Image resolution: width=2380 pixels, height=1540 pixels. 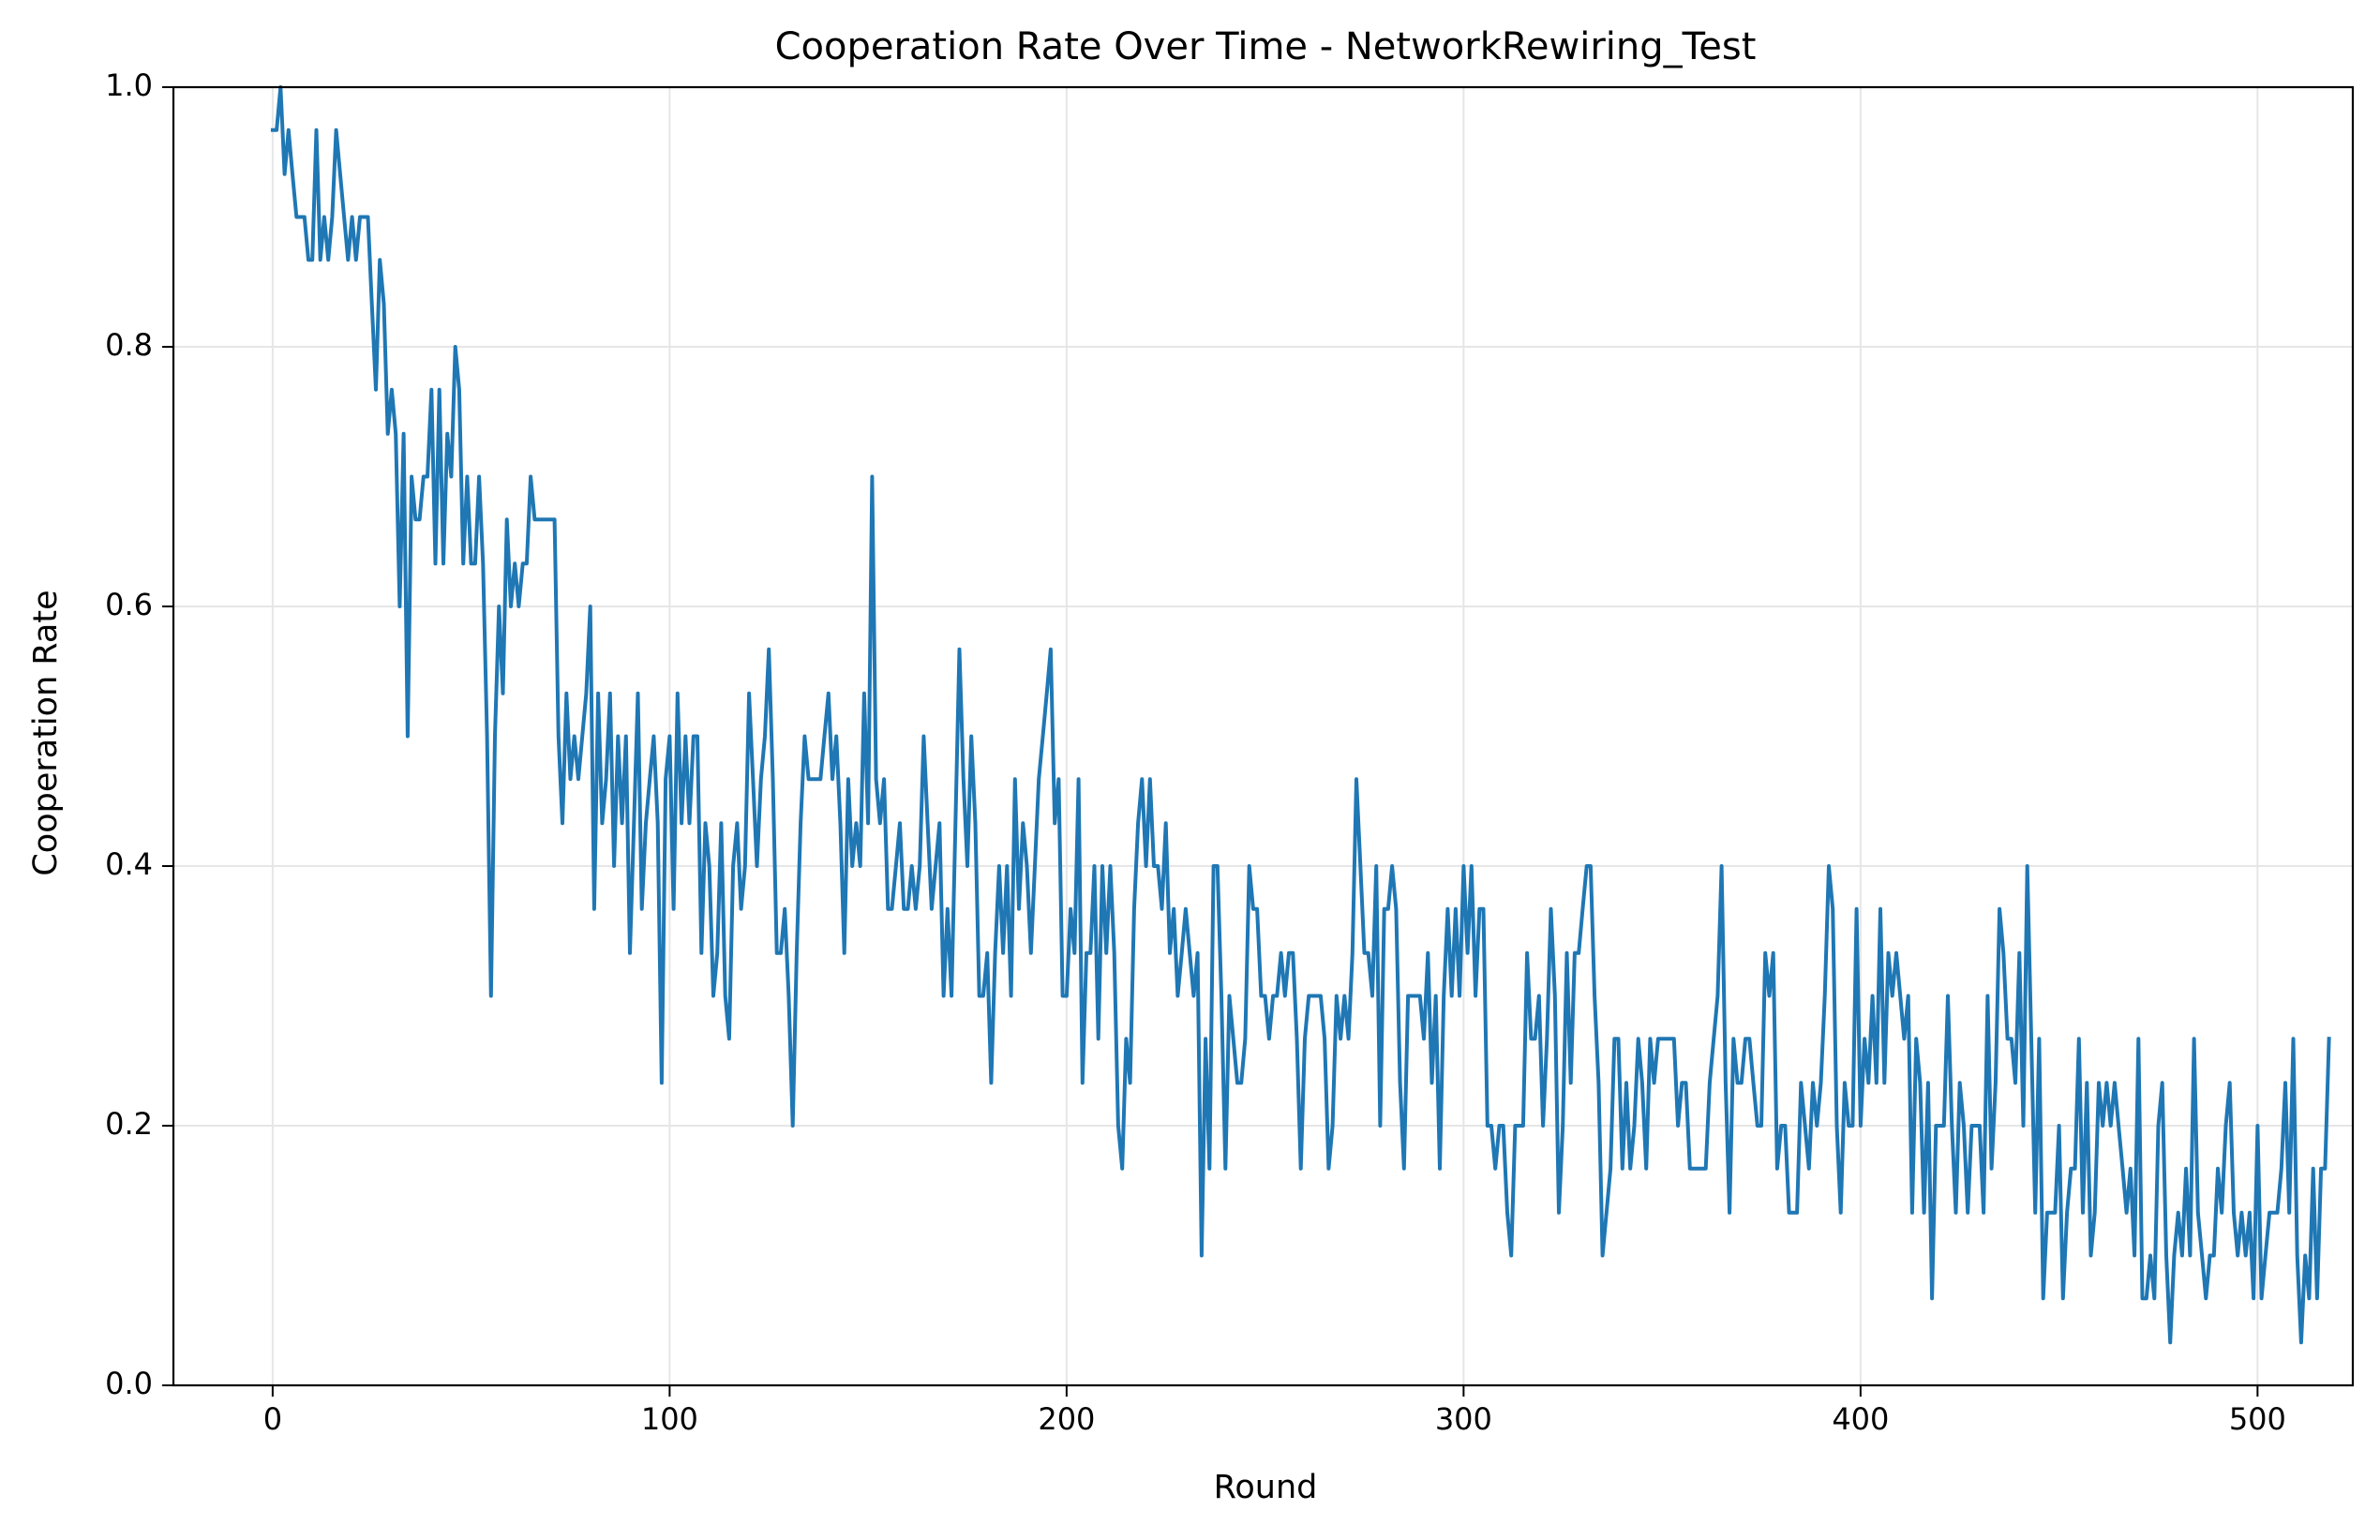 I want to click on x-tick-label: 100, so click(x=669, y=1419).